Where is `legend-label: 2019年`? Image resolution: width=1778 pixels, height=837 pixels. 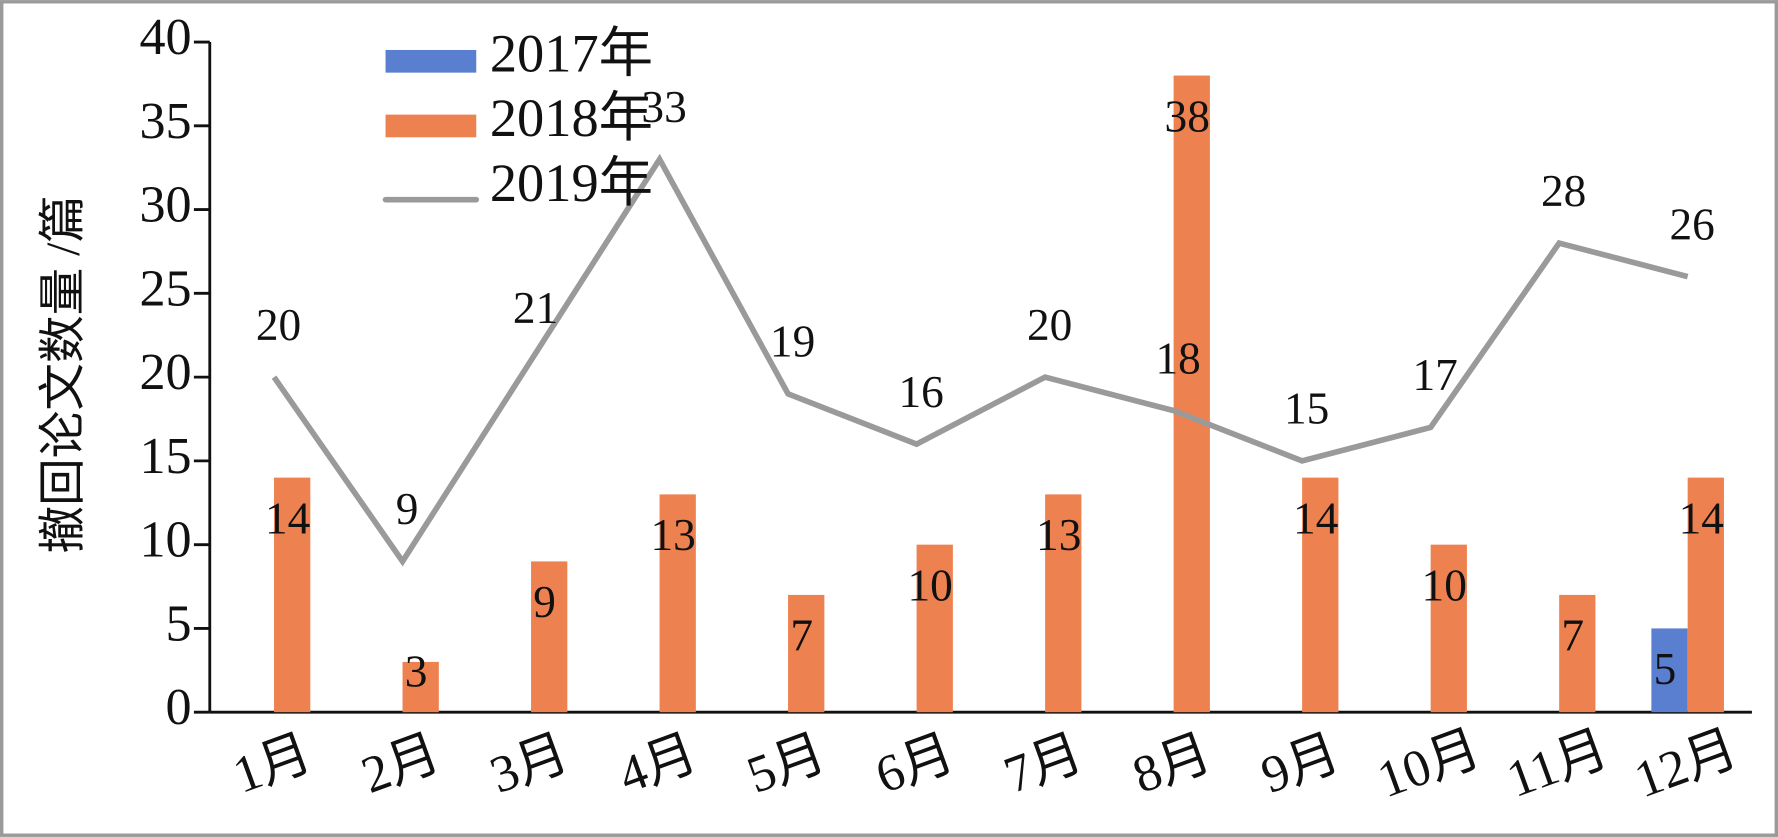 legend-label: 2019年 is located at coordinates (571, 183).